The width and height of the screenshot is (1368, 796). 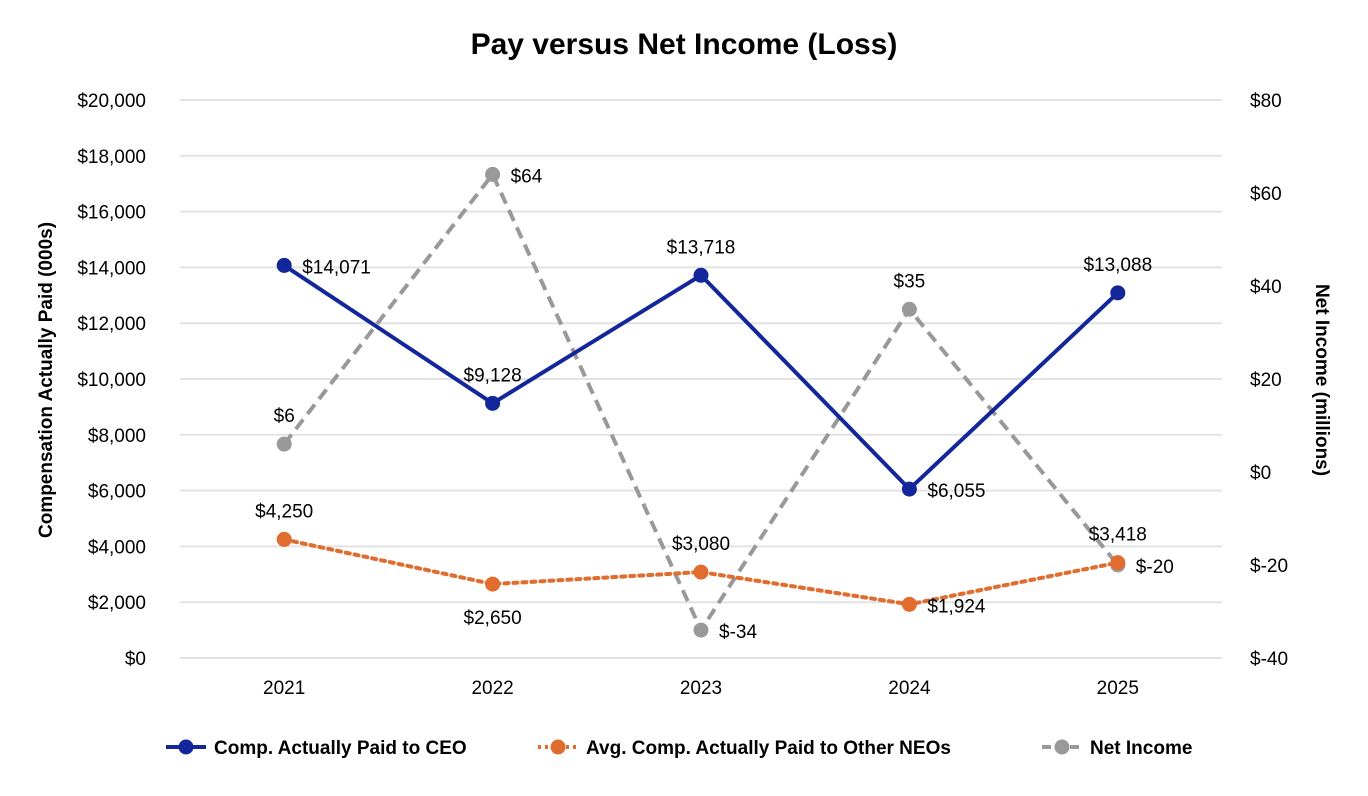 I want to click on right-tick-label: $-20, so click(x=1269, y=566).